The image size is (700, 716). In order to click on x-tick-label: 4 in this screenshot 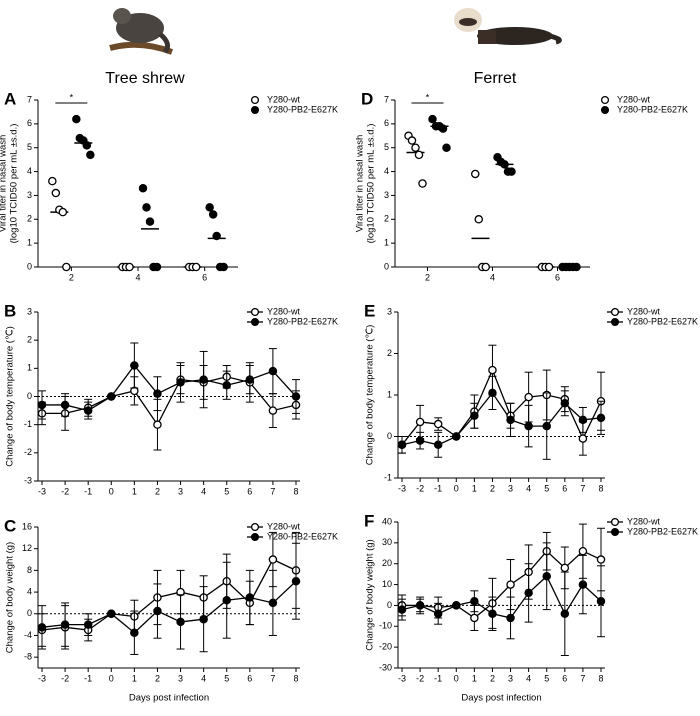, I will do `click(528, 488)`.